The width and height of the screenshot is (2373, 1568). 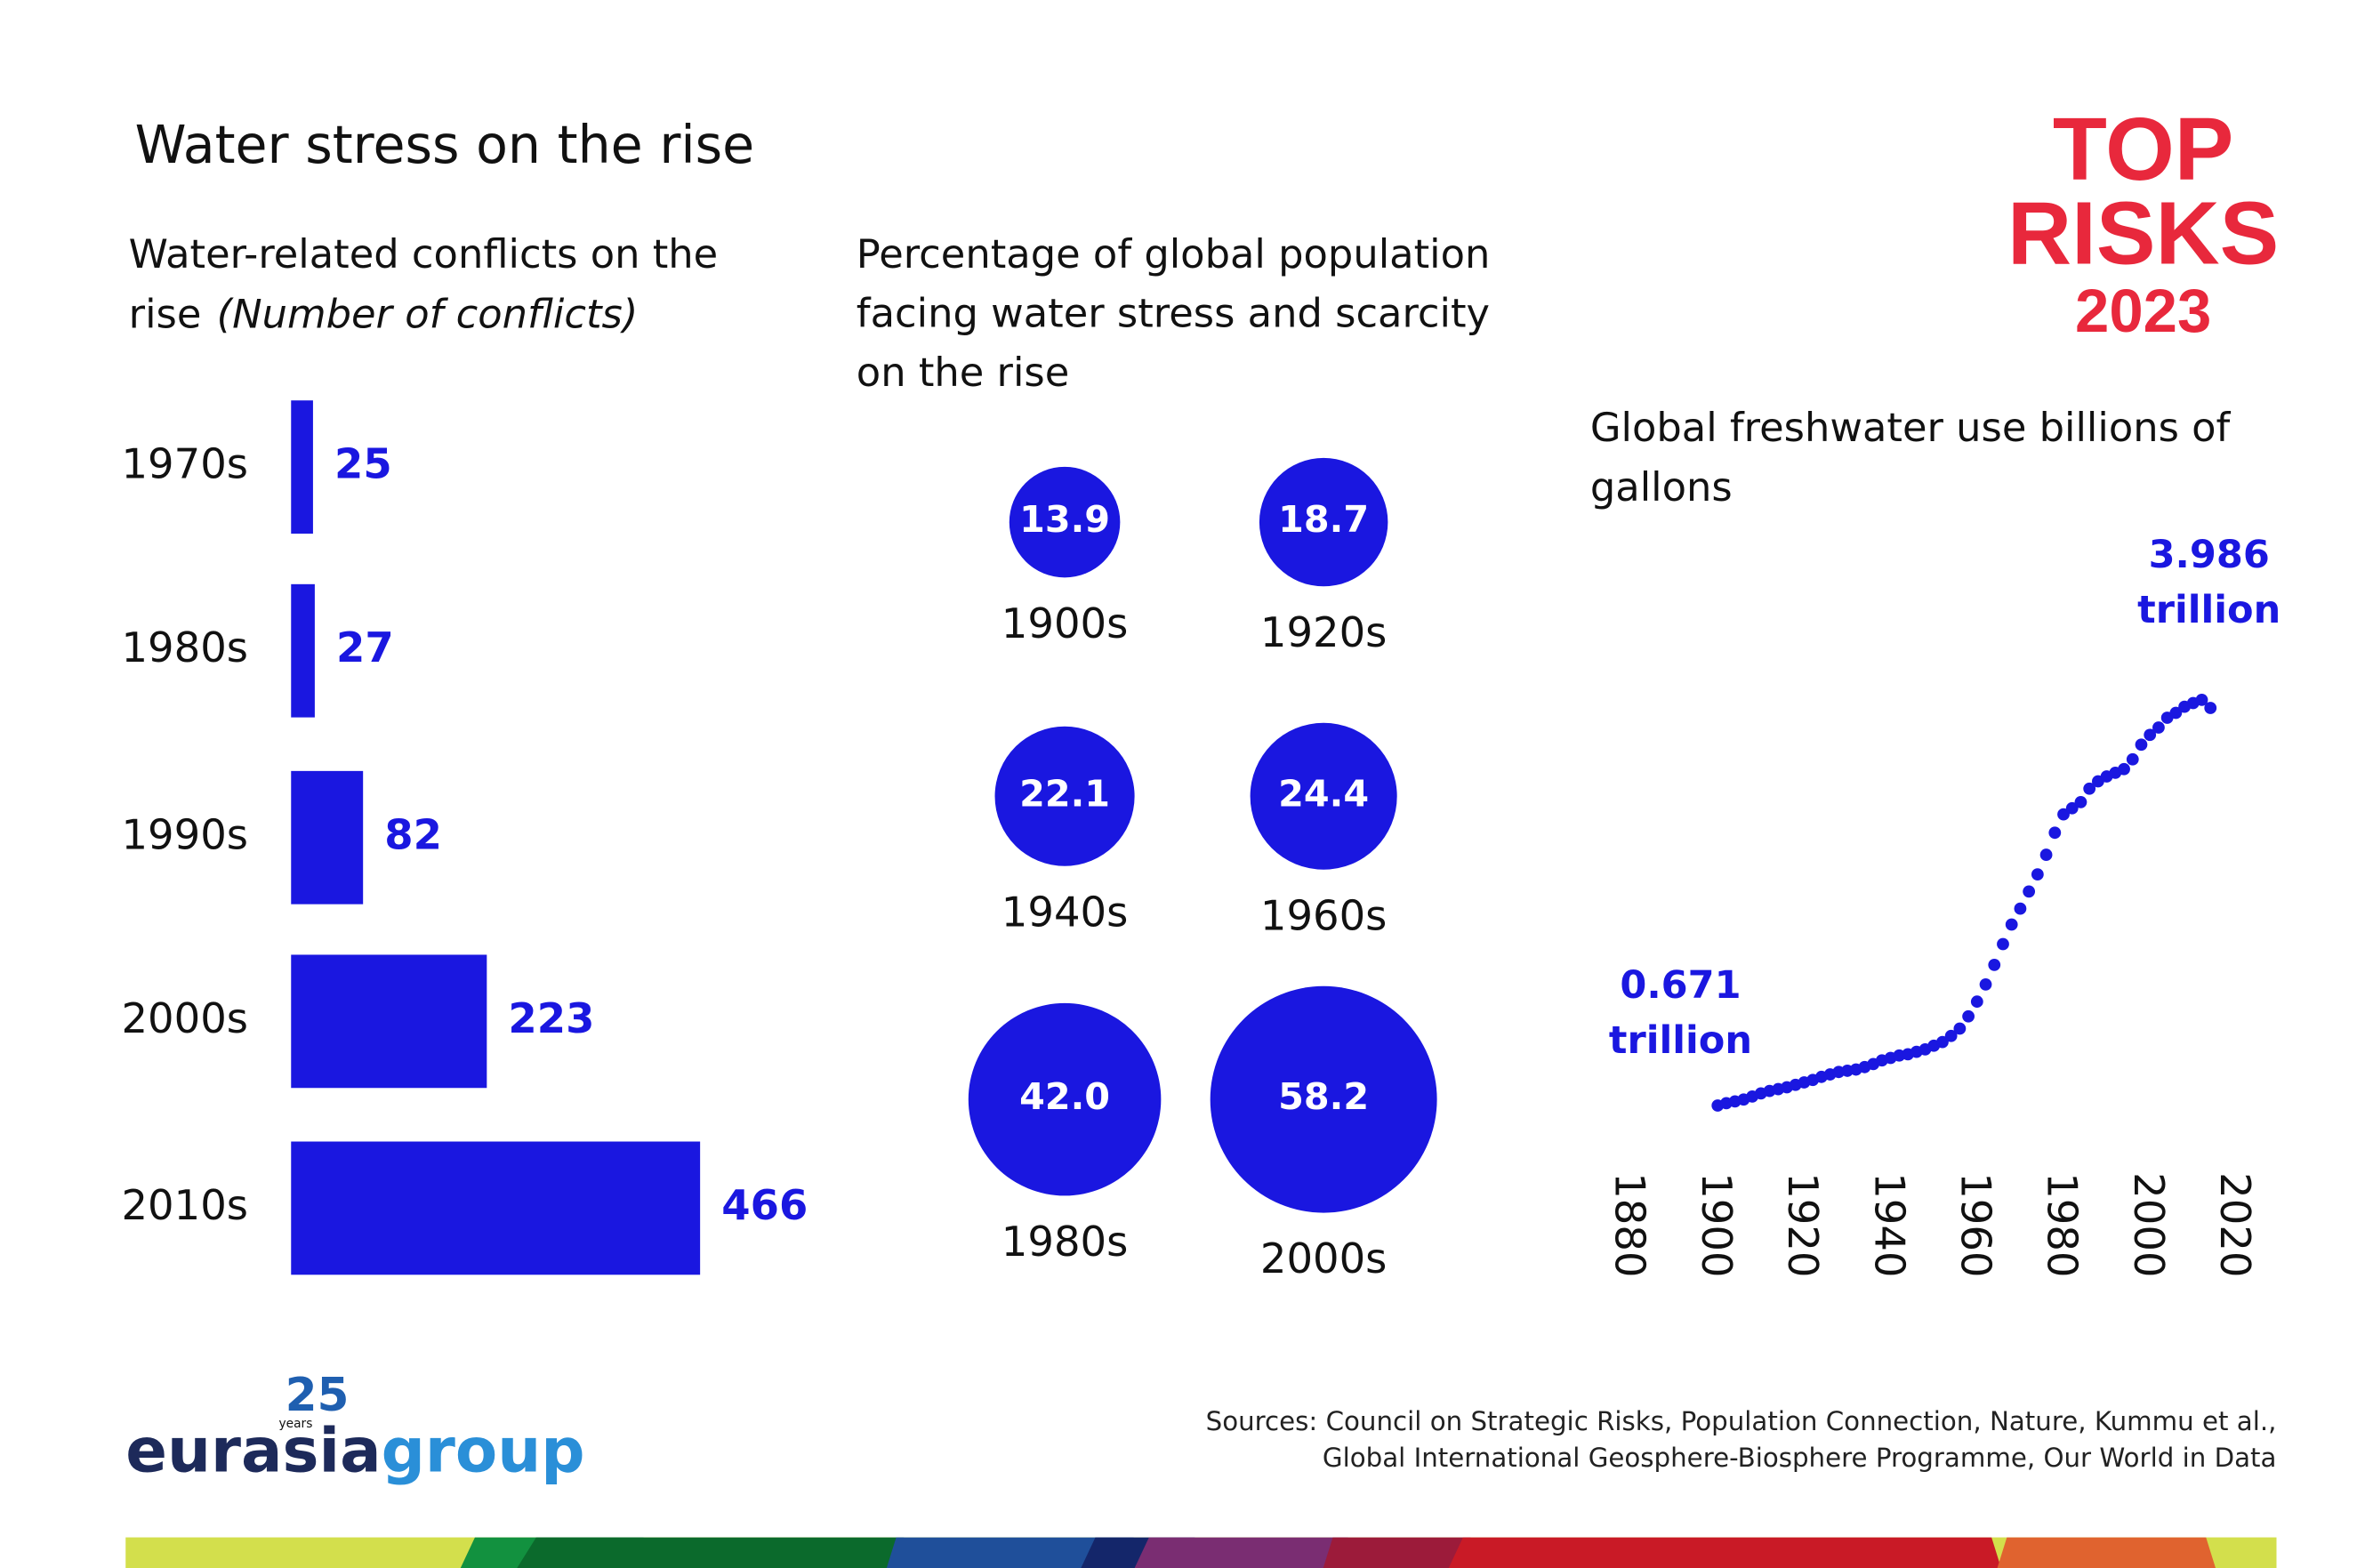 I want to click on logo-text: eurasiagroup, so click(x=354, y=1451).